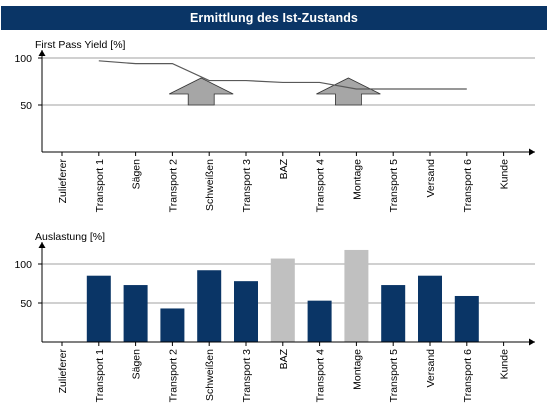 The height and width of the screenshot is (413, 549). Describe the element at coordinates (80, 45) in the screenshot. I see `y-axis-label: First Pass Yield [%]` at that location.